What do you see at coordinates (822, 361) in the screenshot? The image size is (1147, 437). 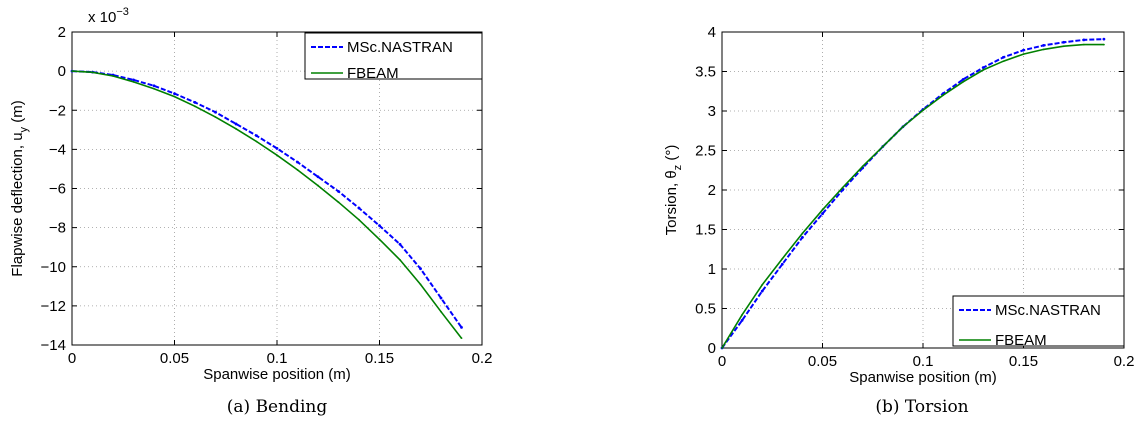 I see `x-tick-label: 0.05` at bounding box center [822, 361].